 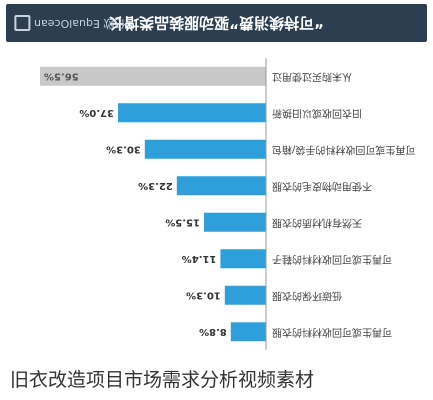 I want to click on brand-name: 亿欧 EqualOcean, so click(x=80, y=23).